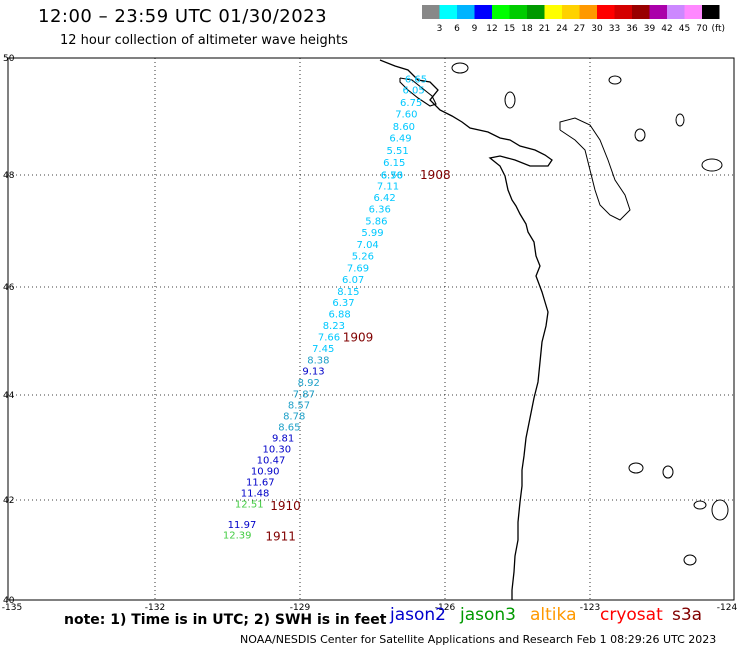 Image resolution: width=740 pixels, height=650 pixels. What do you see at coordinates (242, 525) in the screenshot?
I see `wave-height-label: 11.97` at bounding box center [242, 525].